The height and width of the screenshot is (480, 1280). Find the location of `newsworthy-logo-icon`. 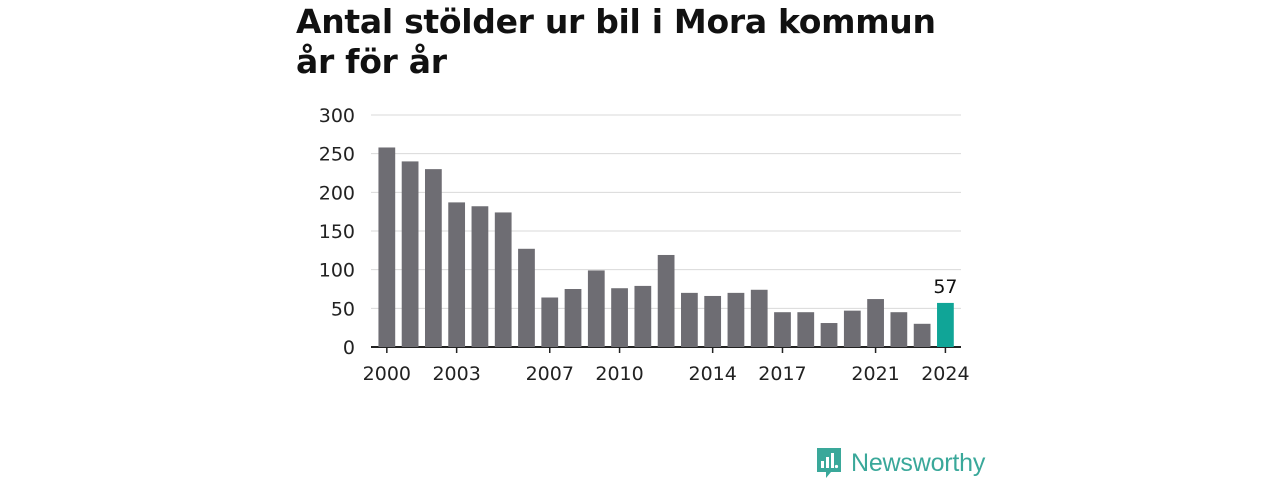

newsworthy-logo-icon is located at coordinates (829, 463).